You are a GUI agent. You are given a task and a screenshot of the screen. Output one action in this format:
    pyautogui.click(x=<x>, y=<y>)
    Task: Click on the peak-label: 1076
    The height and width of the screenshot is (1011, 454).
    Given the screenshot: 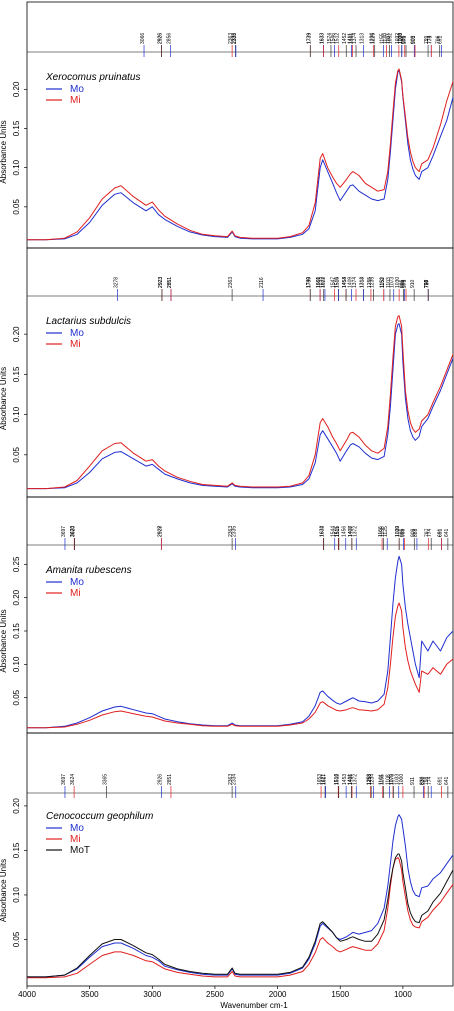 What is the action you would take?
    pyautogui.click(x=392, y=779)
    